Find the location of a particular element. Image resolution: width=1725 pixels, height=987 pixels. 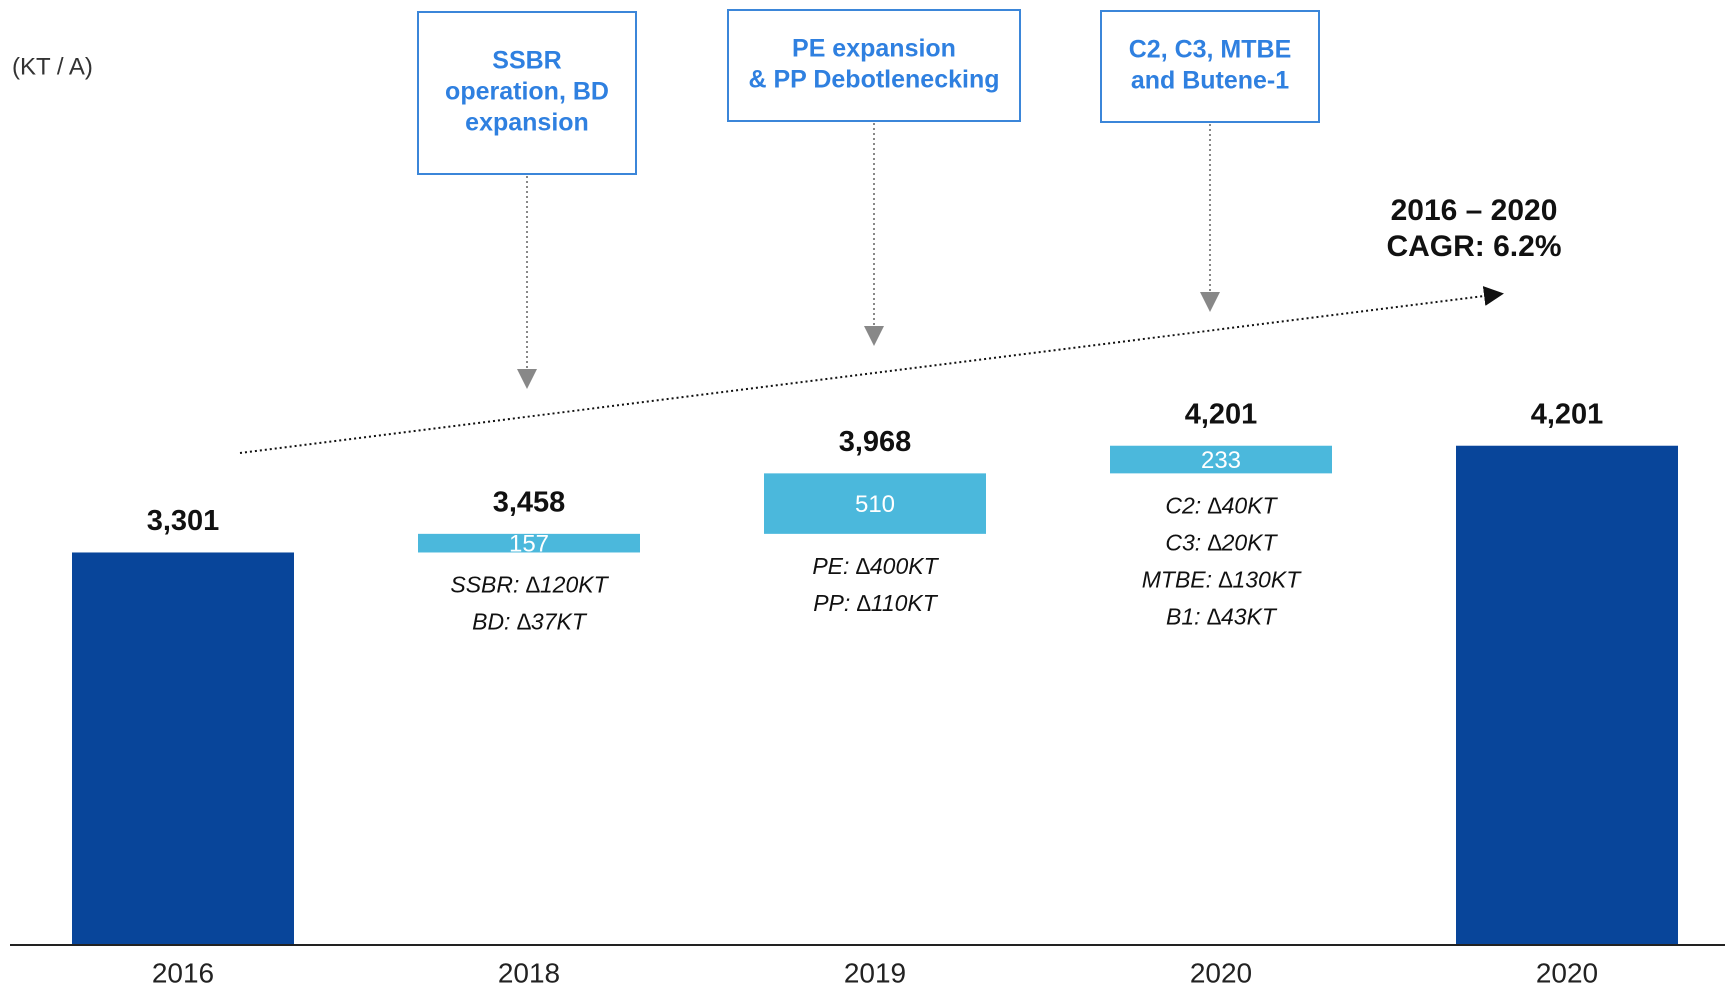

trend-arrow is located at coordinates (871, 370).